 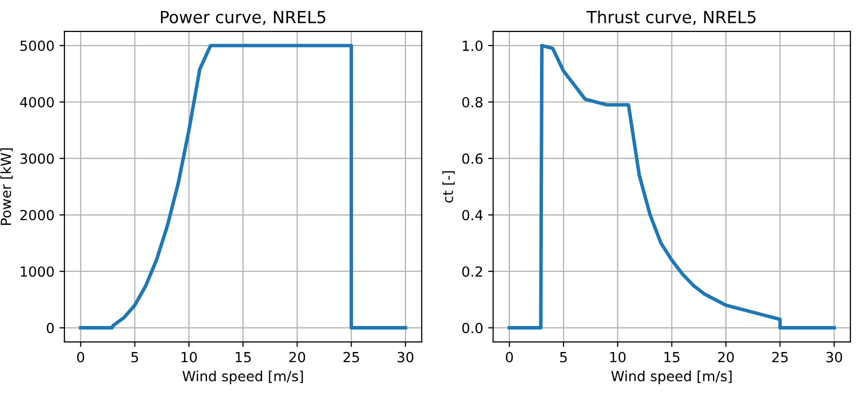 What do you see at coordinates (472, 102) in the screenshot?
I see `y-tick-label: 0.8` at bounding box center [472, 102].